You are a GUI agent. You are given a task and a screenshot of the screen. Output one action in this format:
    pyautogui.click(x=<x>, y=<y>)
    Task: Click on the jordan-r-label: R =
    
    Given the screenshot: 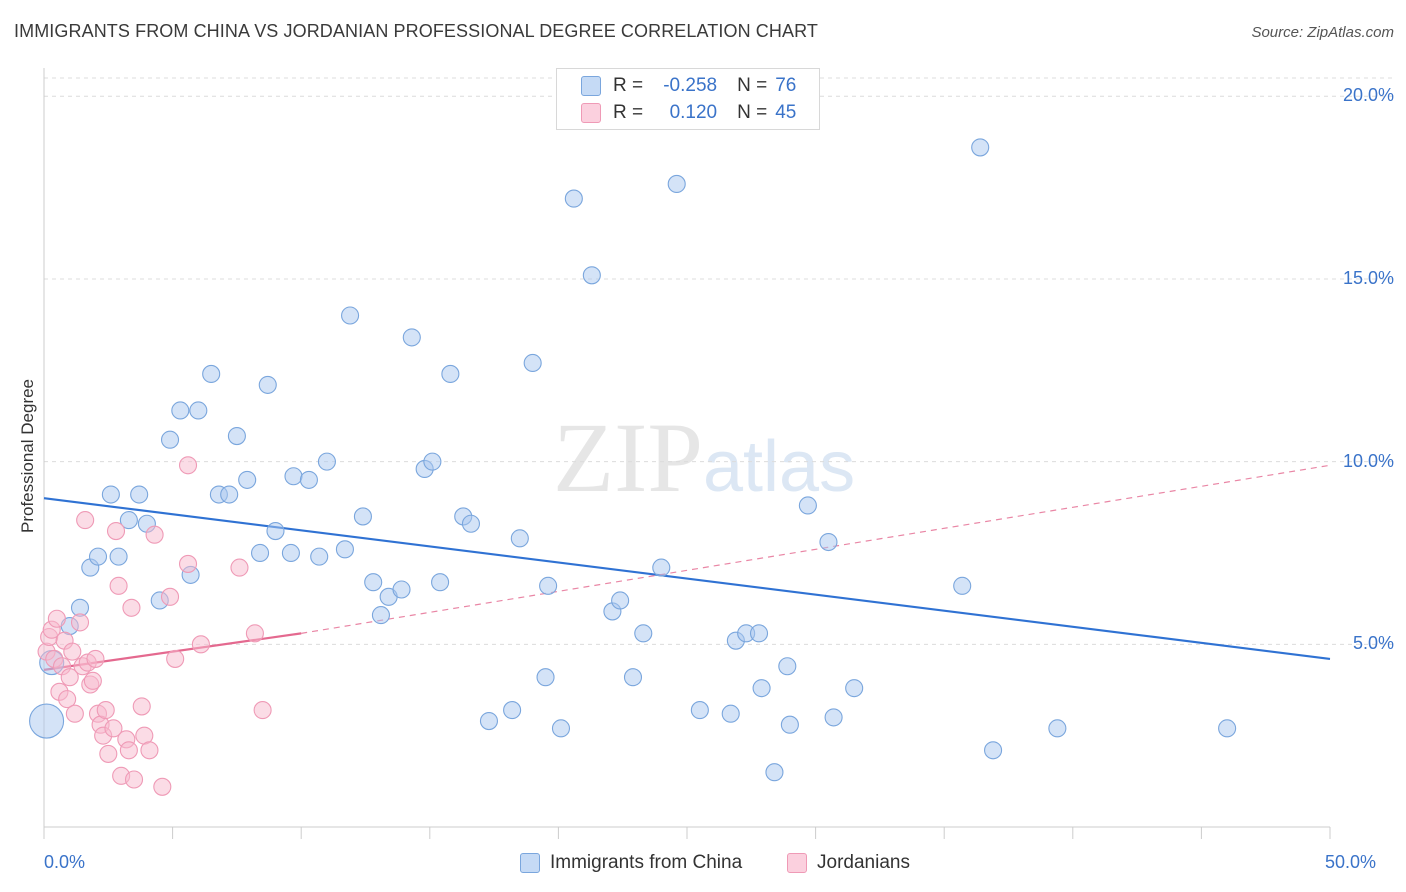 What is the action you would take?
    pyautogui.click(x=628, y=112)
    